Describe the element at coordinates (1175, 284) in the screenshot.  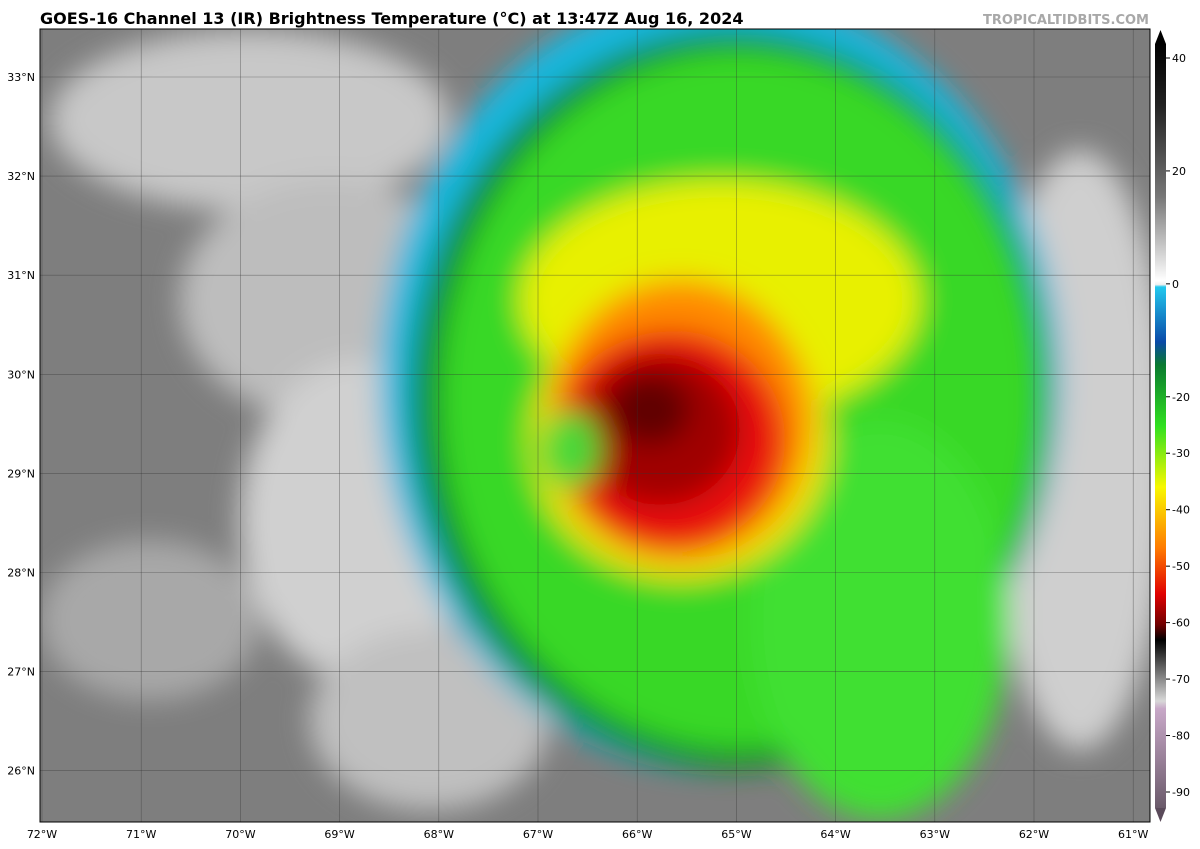
I see `colorbar-tick-label: 0` at that location.